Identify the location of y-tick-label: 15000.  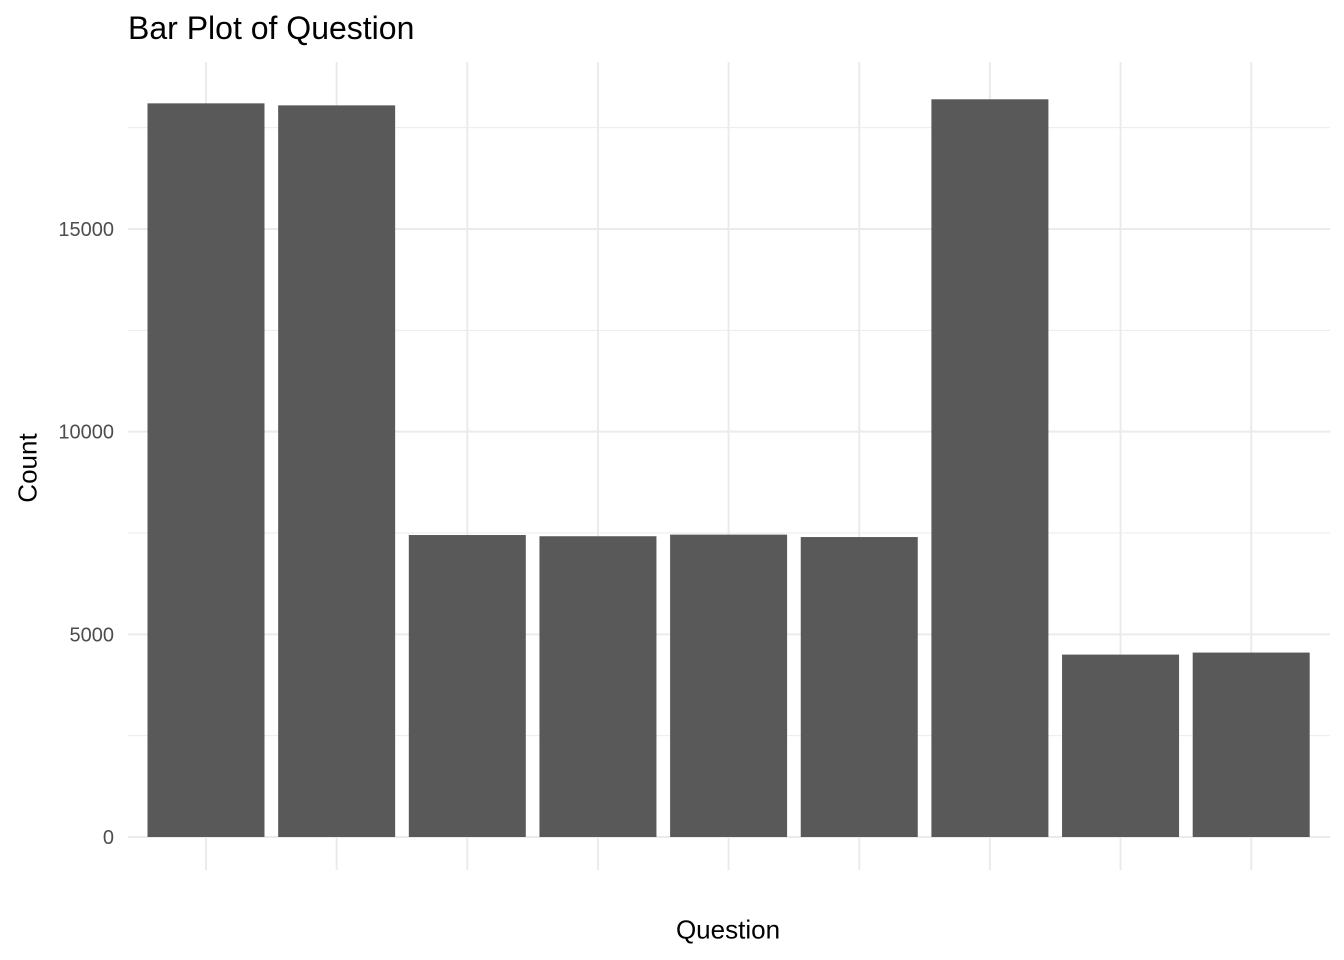
(86, 230).